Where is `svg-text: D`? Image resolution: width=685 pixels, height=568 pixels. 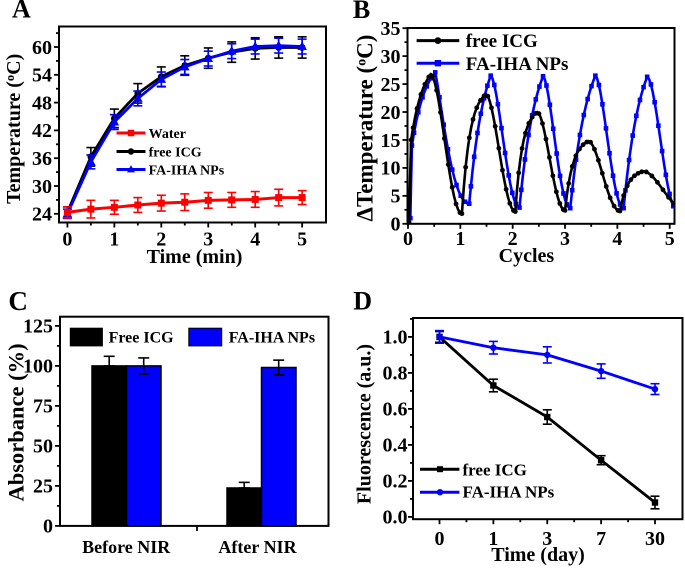 svg-text: D is located at coordinates (362, 301).